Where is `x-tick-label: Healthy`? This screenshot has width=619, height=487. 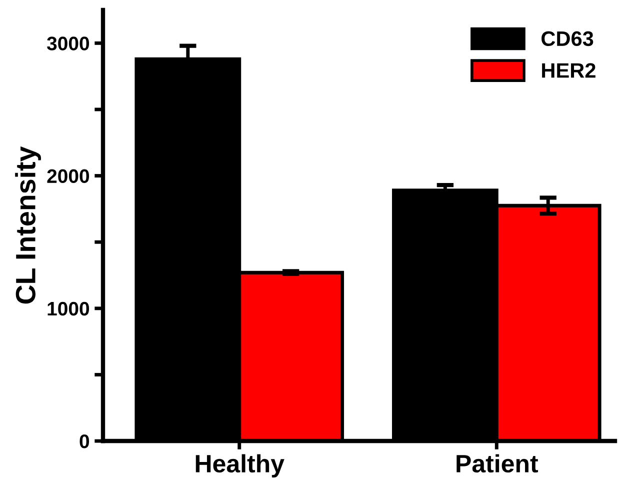
x-tick-label: Healthy is located at coordinates (240, 466).